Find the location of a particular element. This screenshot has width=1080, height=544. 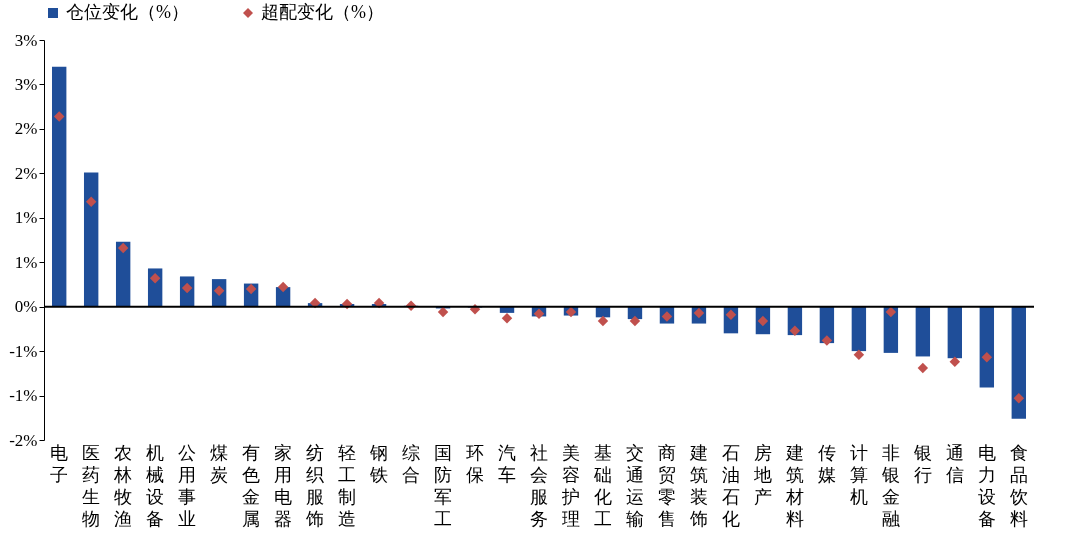

x-tick-label: 计算机 is located at coordinates (858, 474).